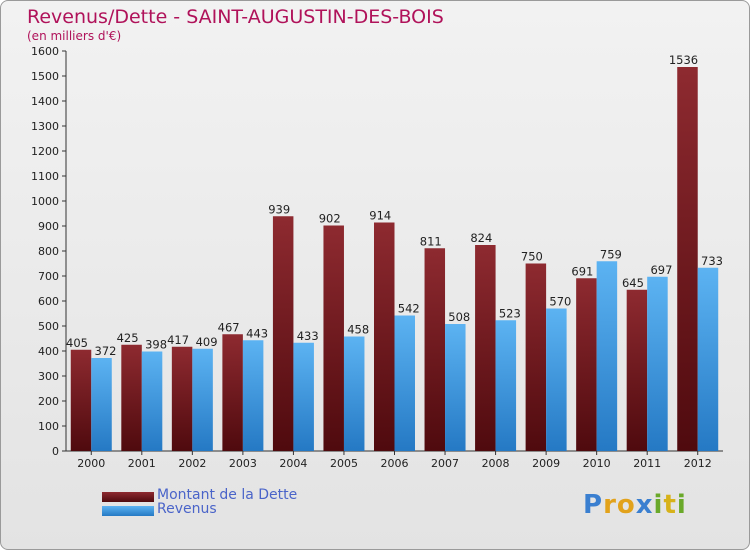 The height and width of the screenshot is (550, 750). I want to click on x-tick-label: 2011, so click(647, 463).